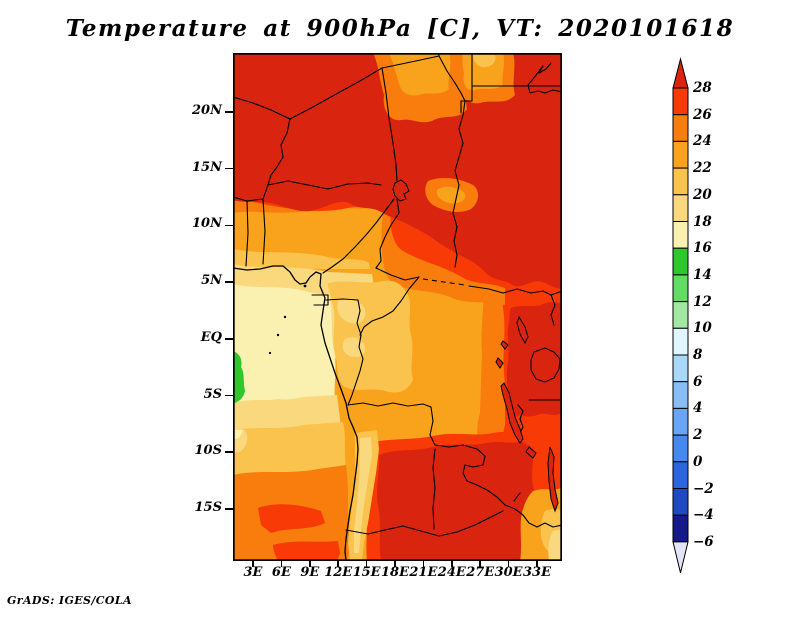 The width and height of the screenshot is (800, 618). Describe the element at coordinates (698, 435) in the screenshot. I see `colorbar-tick-label: 2` at that location.